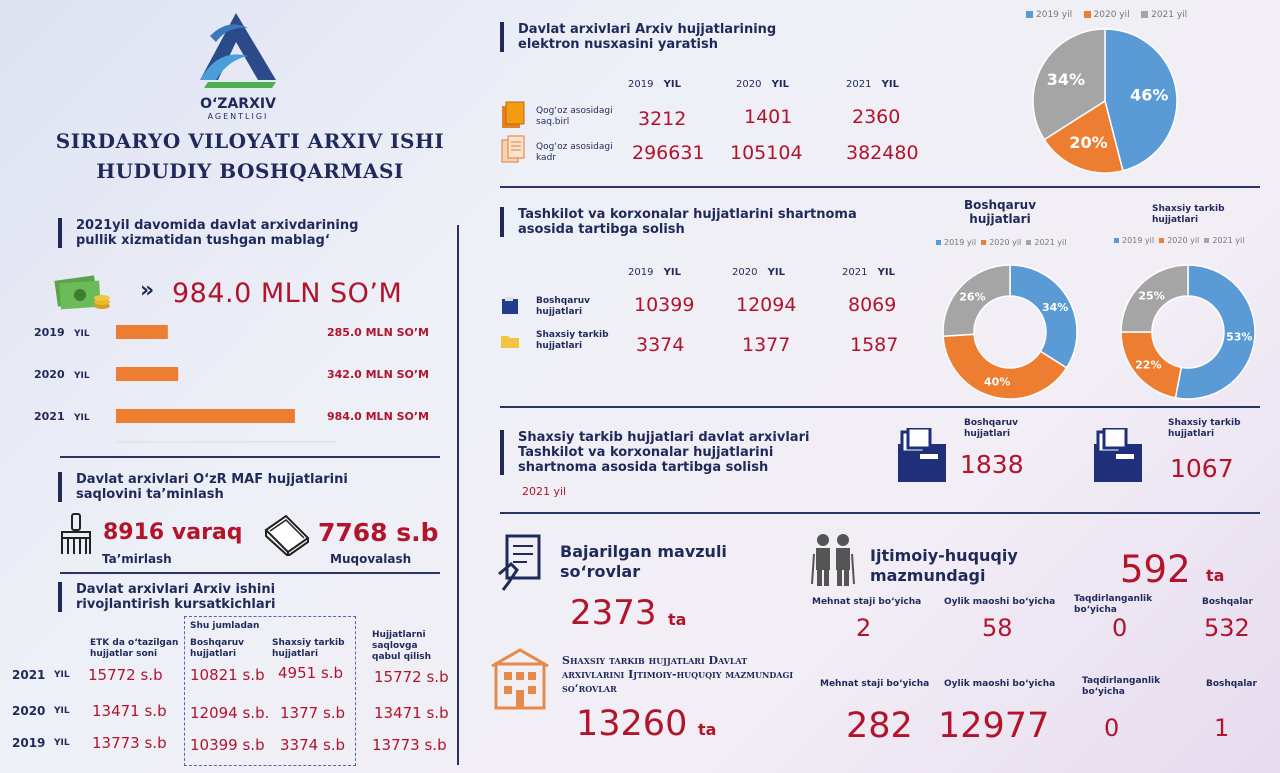 This screenshot has height=773, width=1280. What do you see at coordinates (250, 171) in the screenshot?
I see `page-title-line2: HUDUDIY BOSHQARMASI` at bounding box center [250, 171].